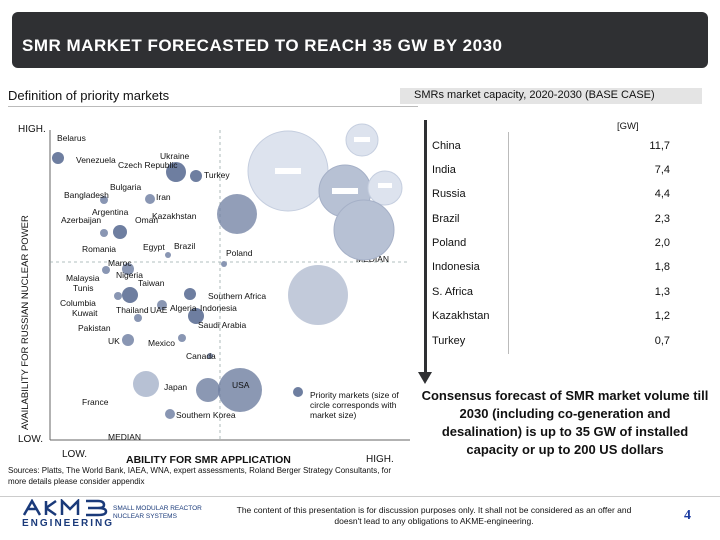  What do you see at coordinates (662, 341) in the screenshot?
I see `capacity-value: 0,7` at bounding box center [662, 341].